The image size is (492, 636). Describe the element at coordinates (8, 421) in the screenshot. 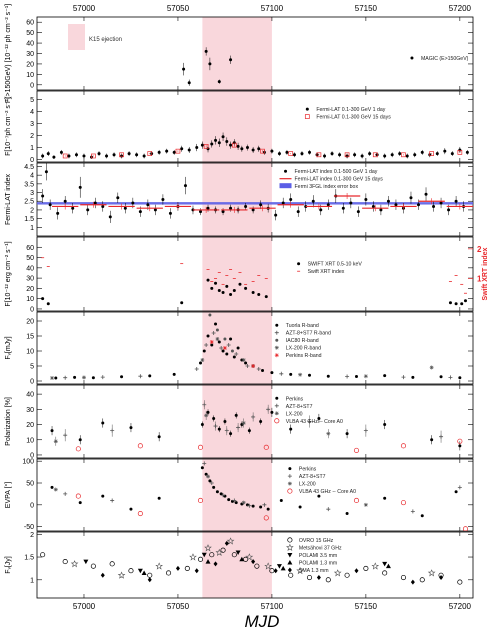

I see `y-axis-title: Polarization [%]` at that location.